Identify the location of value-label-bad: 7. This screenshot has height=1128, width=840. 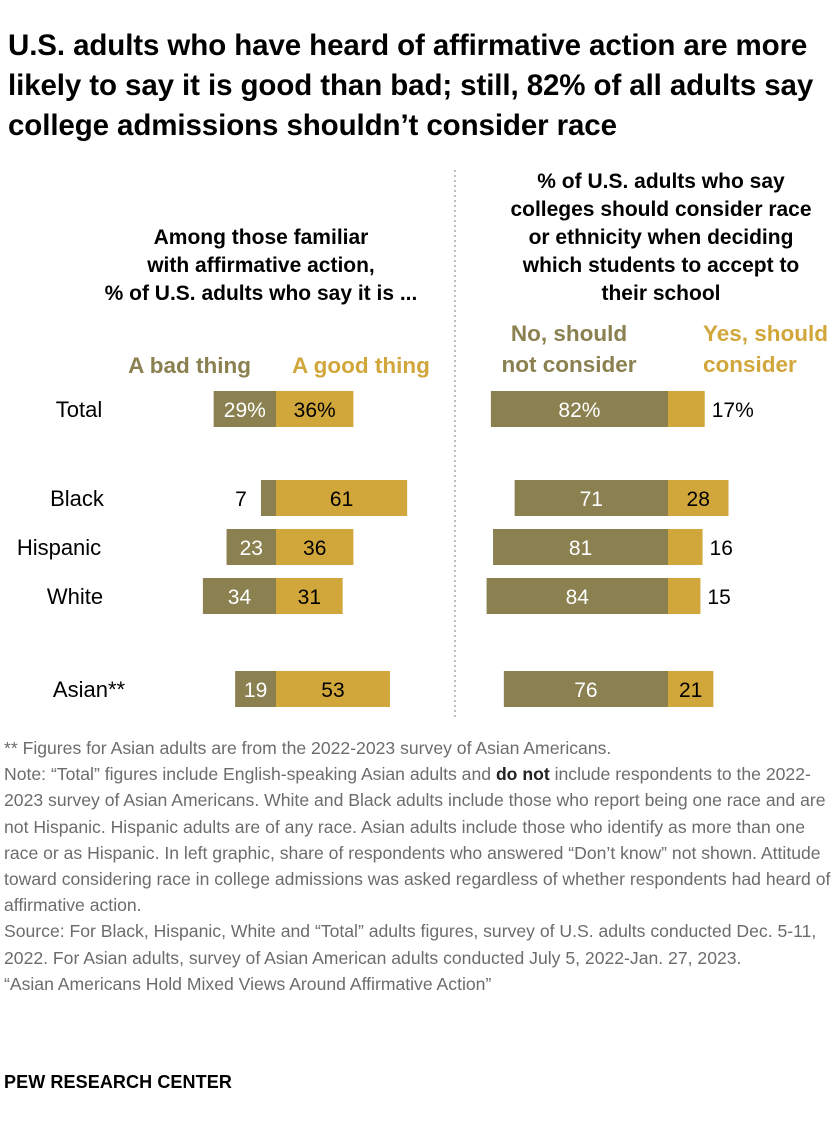
(241, 499).